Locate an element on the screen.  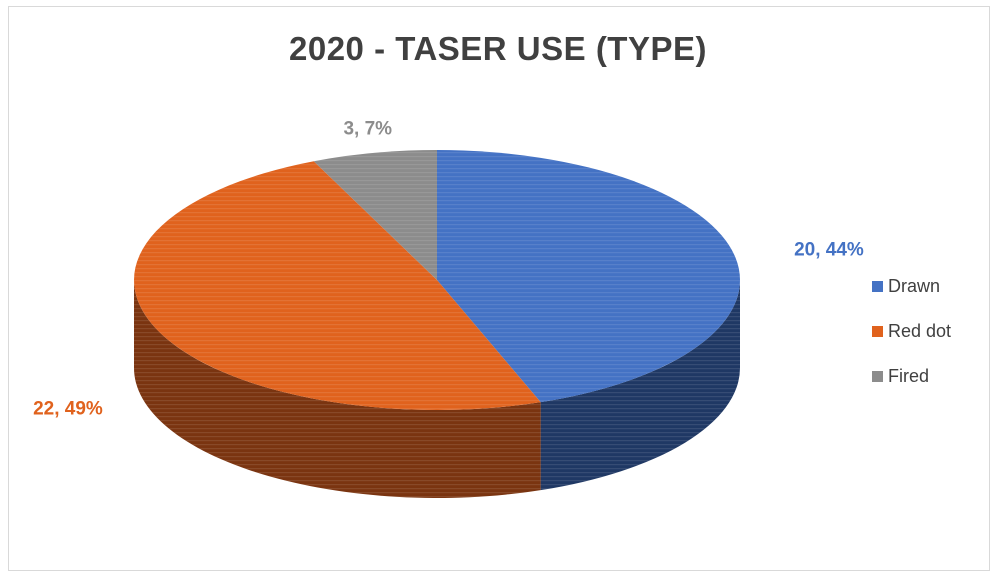
pie-side-texture-drawn is located at coordinates (640, 385).